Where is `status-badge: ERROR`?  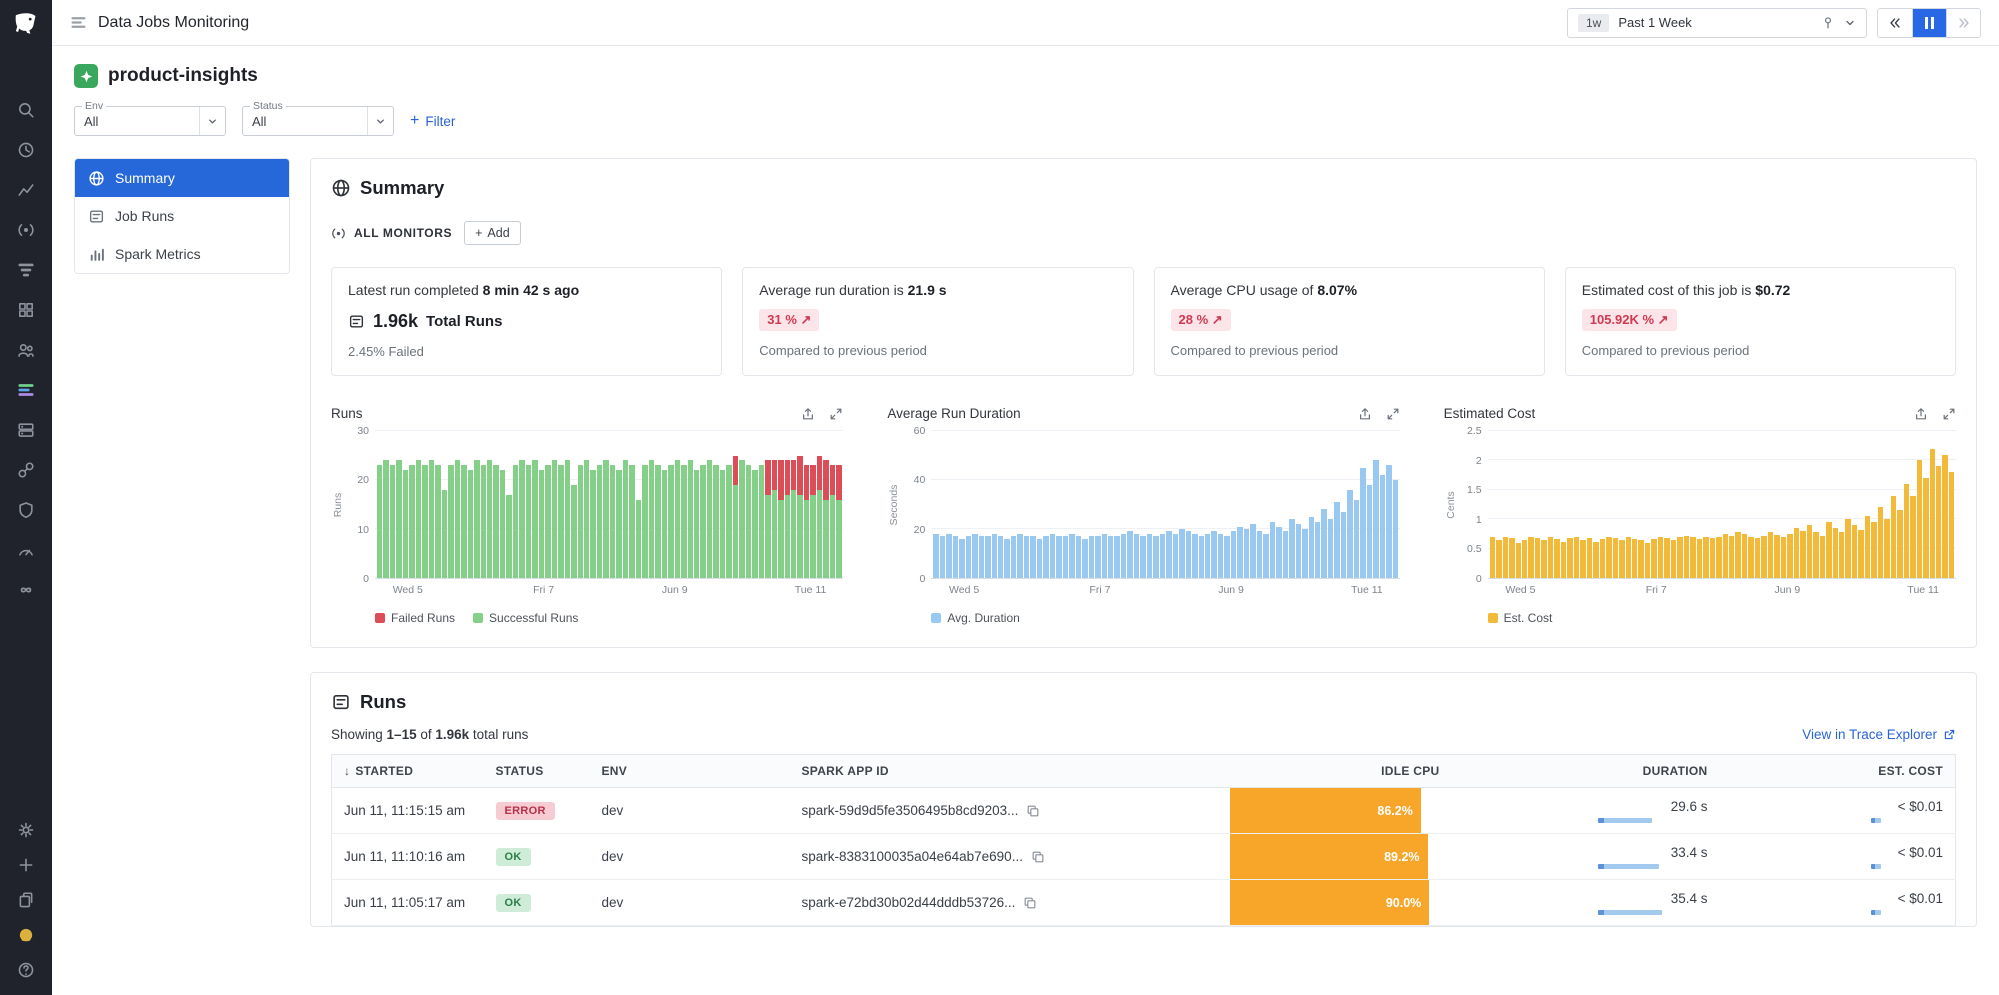 status-badge: ERROR is located at coordinates (525, 810).